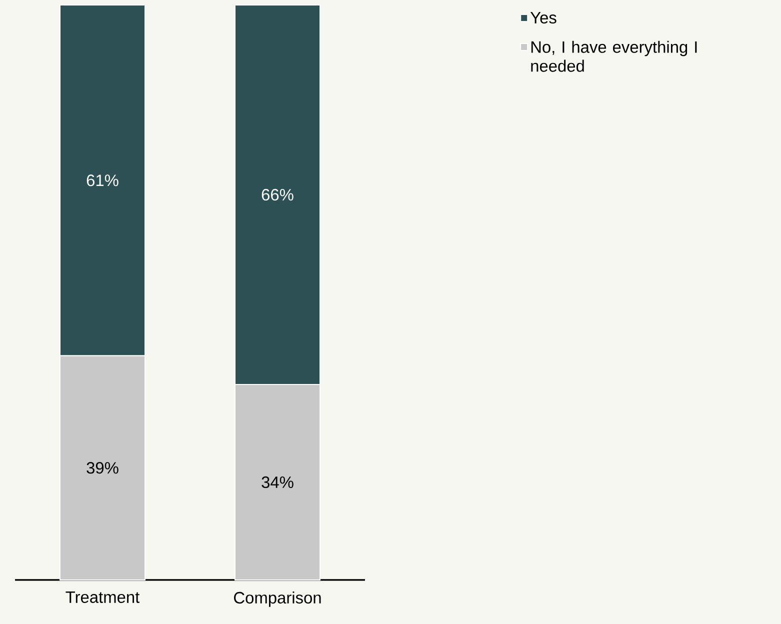 The image size is (781, 624). What do you see at coordinates (102, 180) in the screenshot?
I see `data-label: 61%` at bounding box center [102, 180].